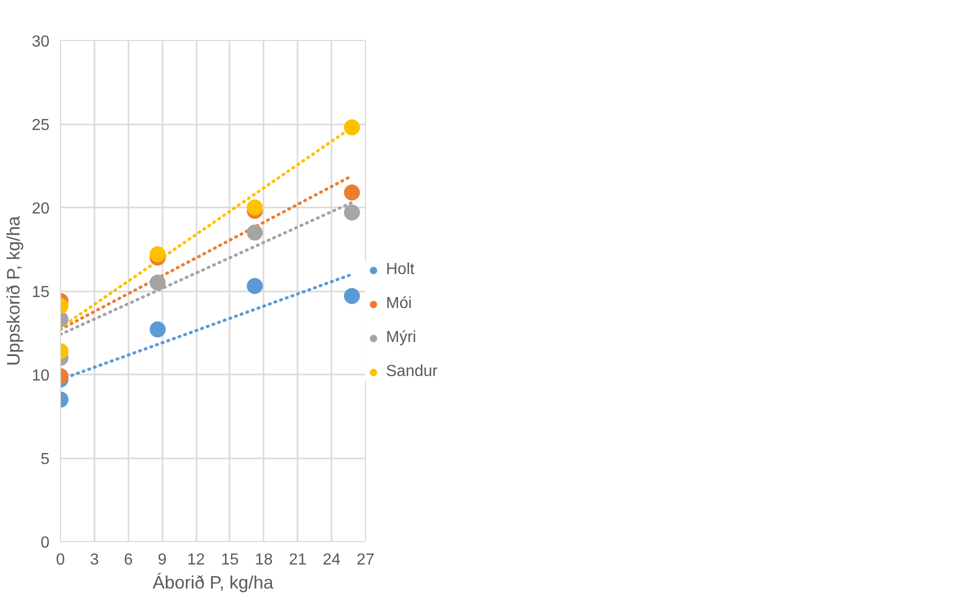 This screenshot has height=599, width=956. Describe the element at coordinates (14, 290) in the screenshot. I see `y-axis-title: Uppskorið P, kg/ha` at that location.